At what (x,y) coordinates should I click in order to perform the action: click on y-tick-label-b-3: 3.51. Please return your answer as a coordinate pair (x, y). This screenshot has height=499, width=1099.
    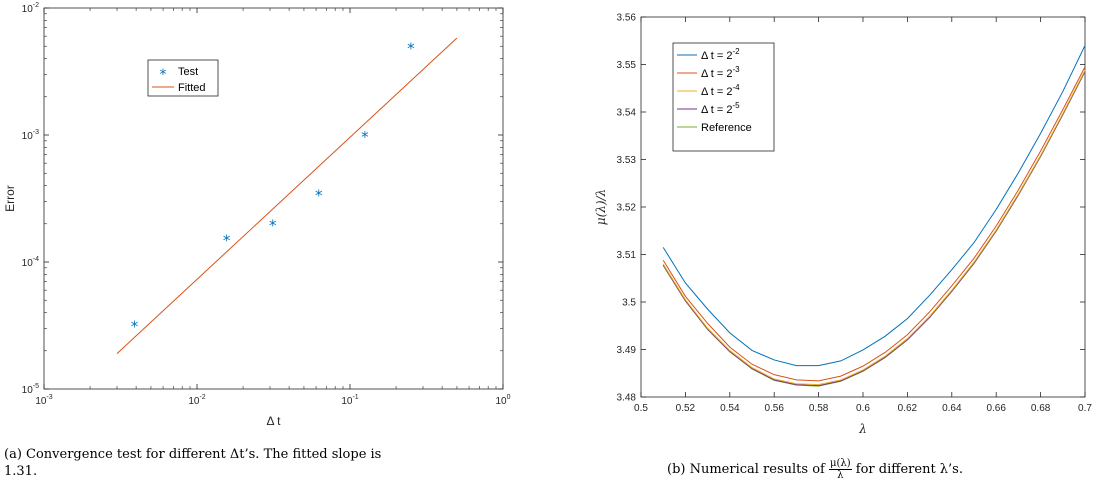
    Looking at the image, I should click on (627, 255).